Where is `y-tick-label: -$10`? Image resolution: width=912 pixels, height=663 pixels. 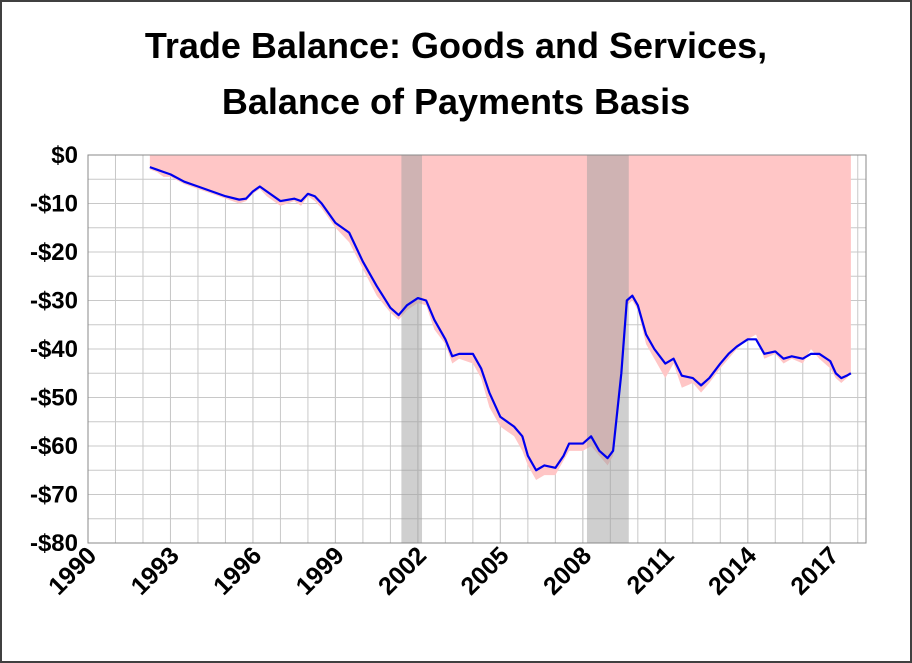
y-tick-label: -$10 is located at coordinates (54, 204).